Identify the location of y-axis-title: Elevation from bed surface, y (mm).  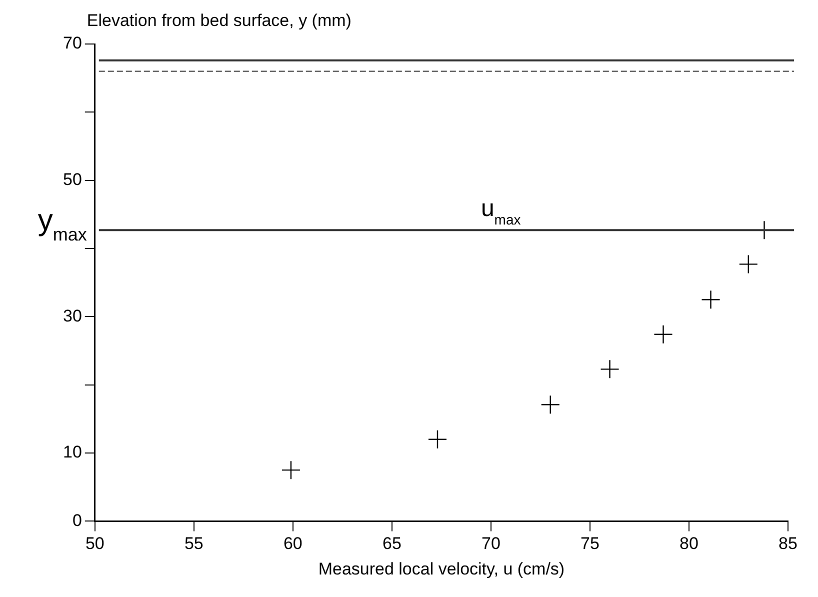
(219, 20).